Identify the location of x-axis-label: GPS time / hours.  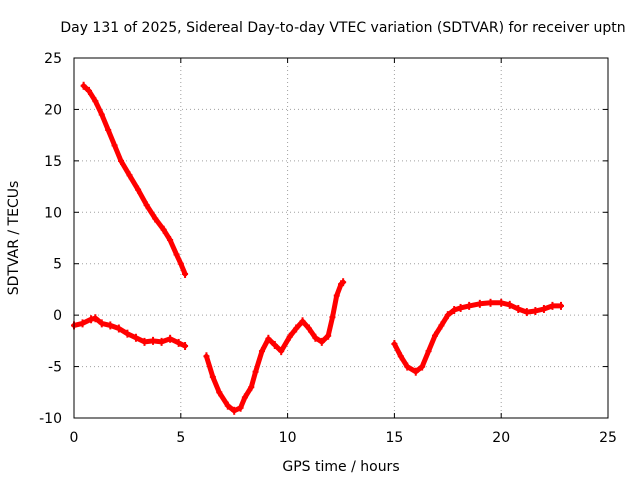
(340, 467).